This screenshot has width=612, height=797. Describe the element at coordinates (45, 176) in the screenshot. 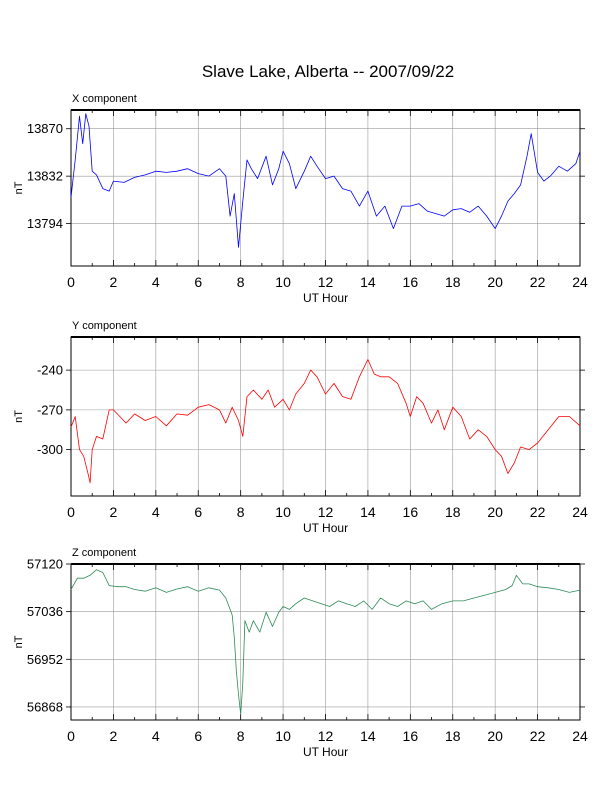

I see `panel-1-ytick-label: 13832` at that location.